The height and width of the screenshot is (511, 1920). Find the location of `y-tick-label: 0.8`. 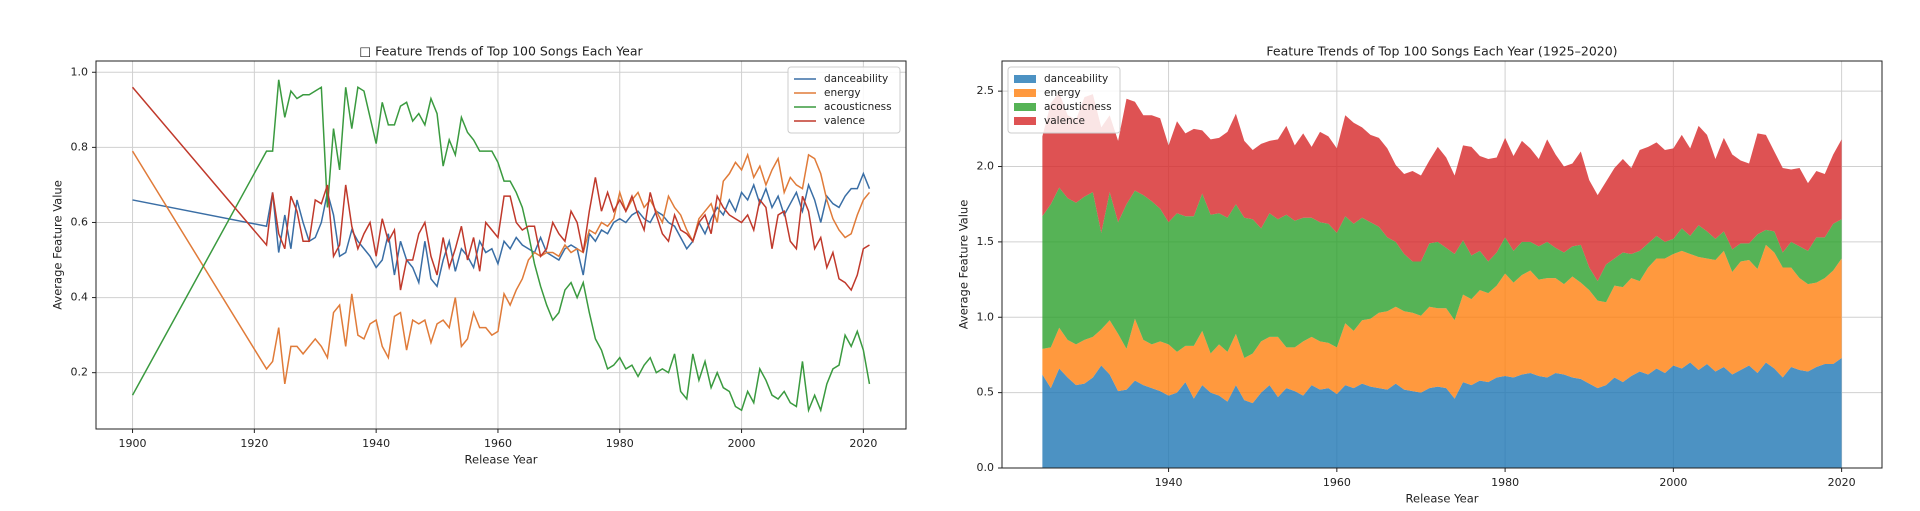

y-tick-label: 0.8 is located at coordinates (80, 146).